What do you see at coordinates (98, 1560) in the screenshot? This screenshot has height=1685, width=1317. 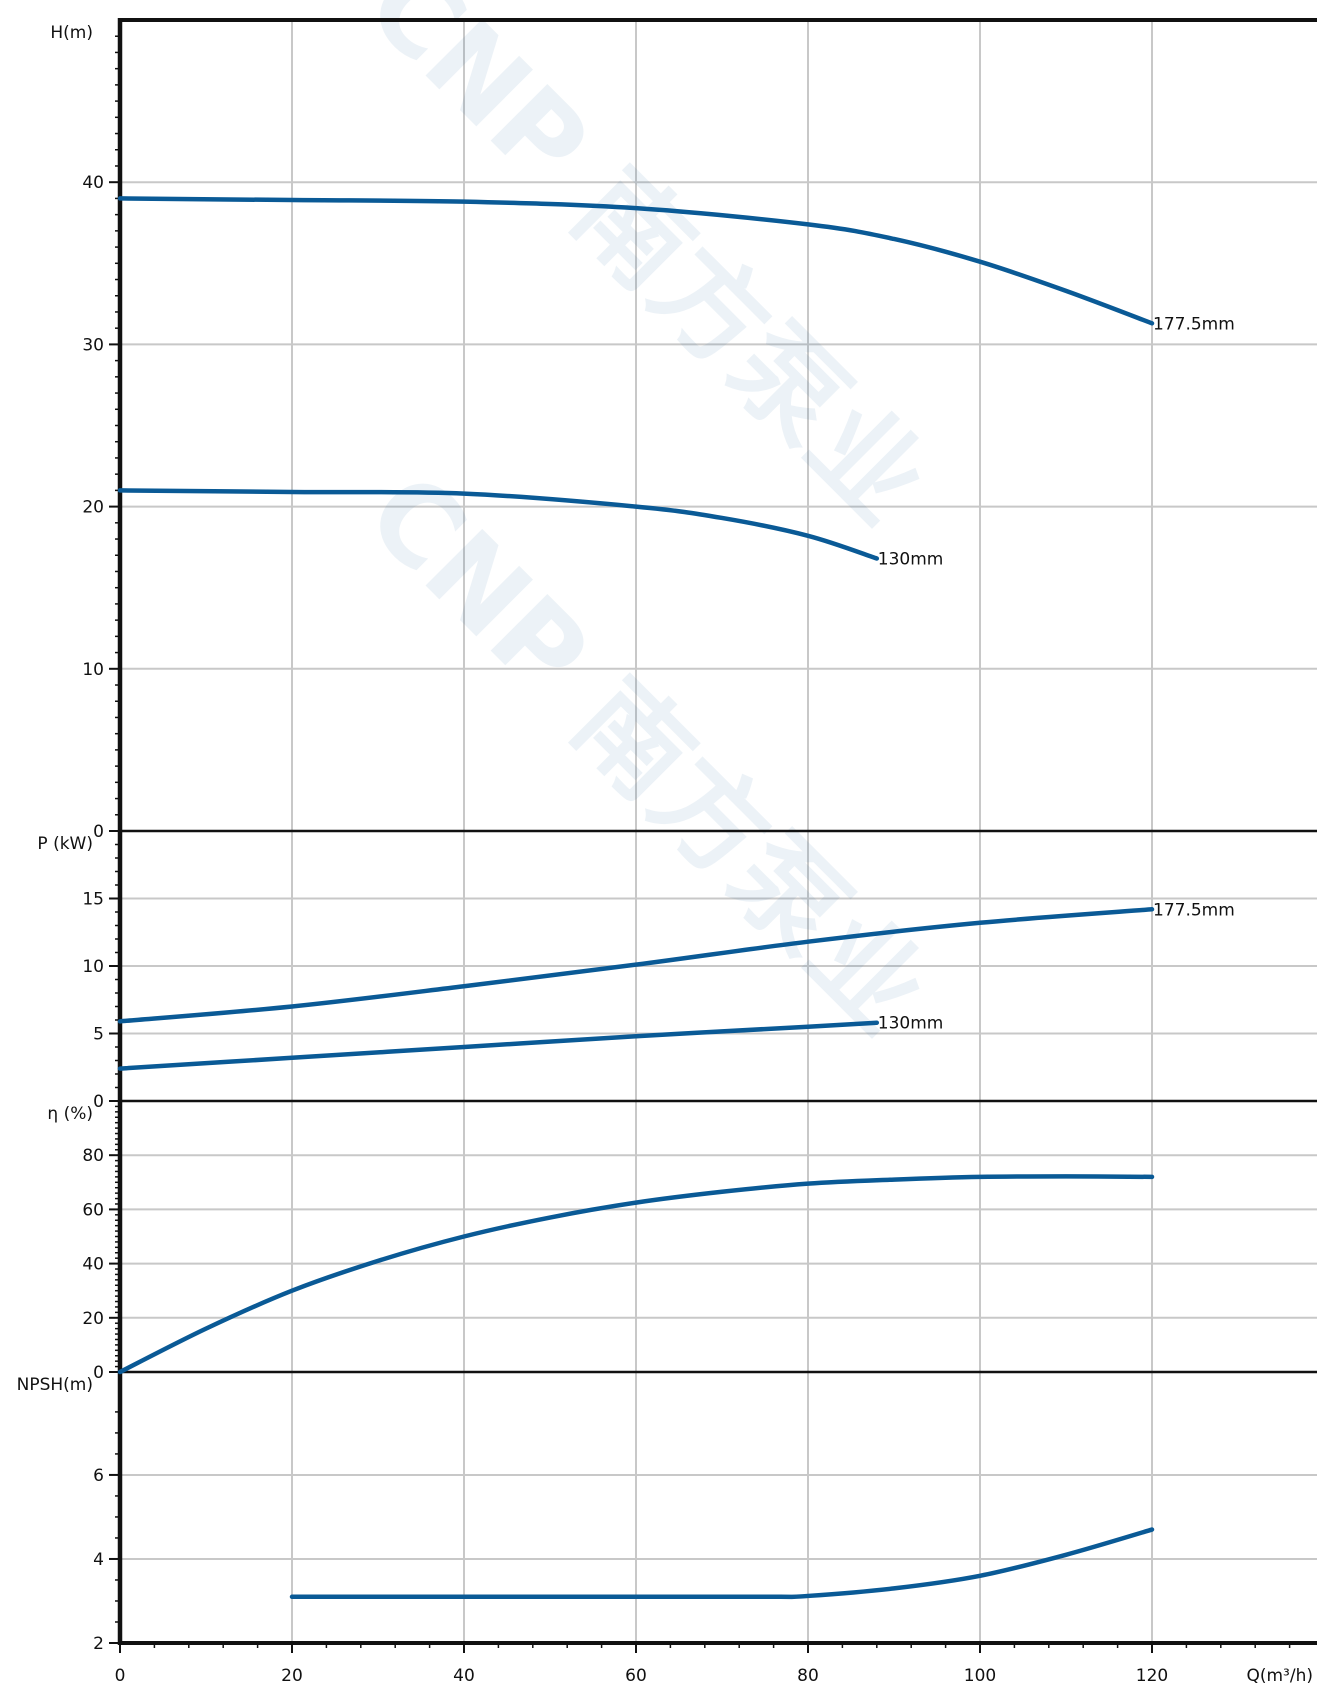 I see `y-tick-label-npsh-4: 4` at bounding box center [98, 1560].